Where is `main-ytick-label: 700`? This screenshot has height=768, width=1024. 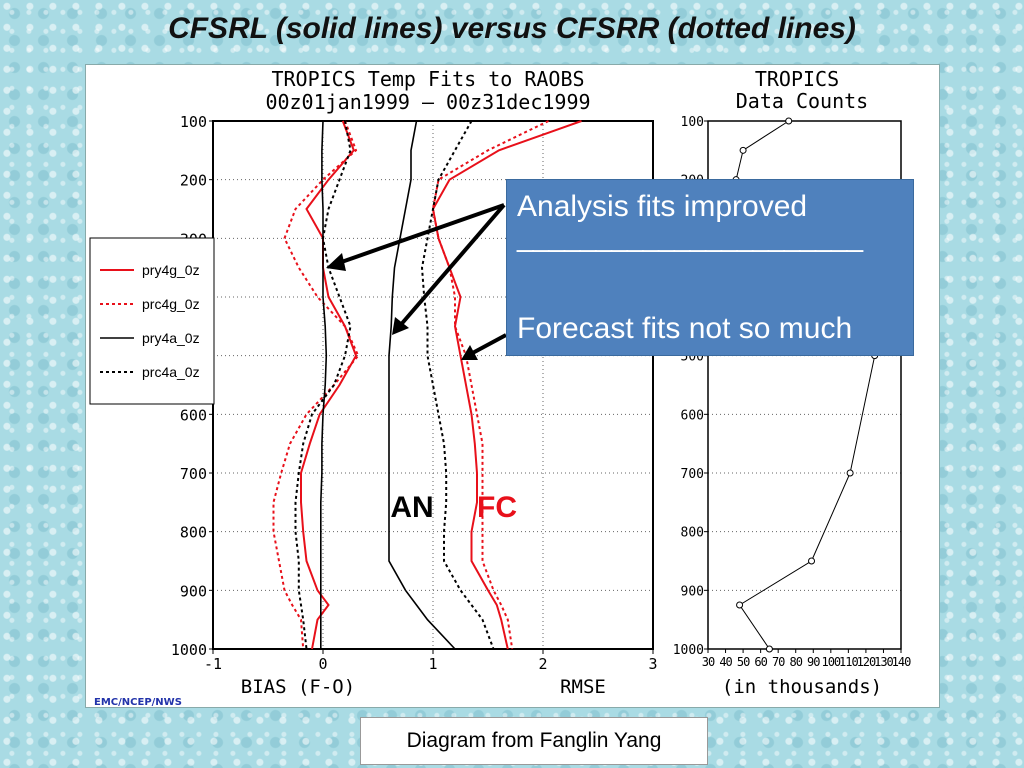
main-ytick-label: 700 is located at coordinates (193, 474).